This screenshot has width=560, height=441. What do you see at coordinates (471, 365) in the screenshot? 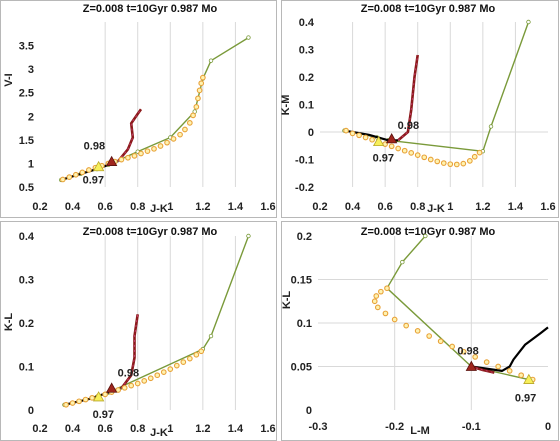
I see `marker-red-triangle` at bounding box center [471, 365].